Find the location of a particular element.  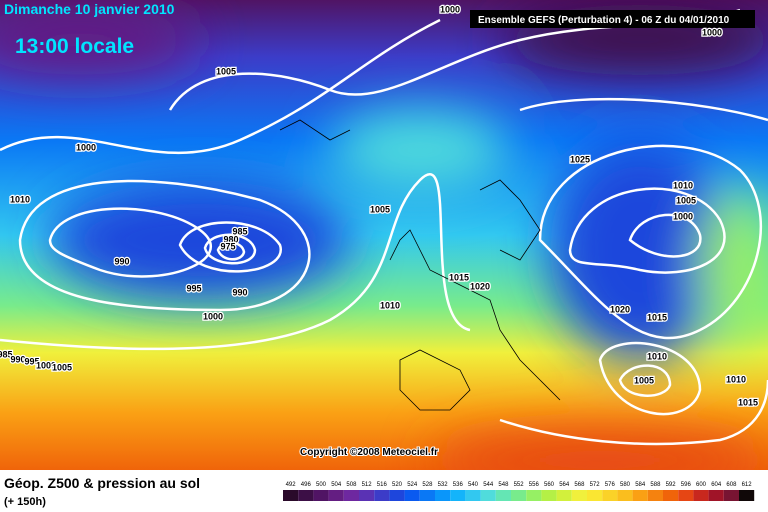

scale-label: 584 is located at coordinates (640, 485).